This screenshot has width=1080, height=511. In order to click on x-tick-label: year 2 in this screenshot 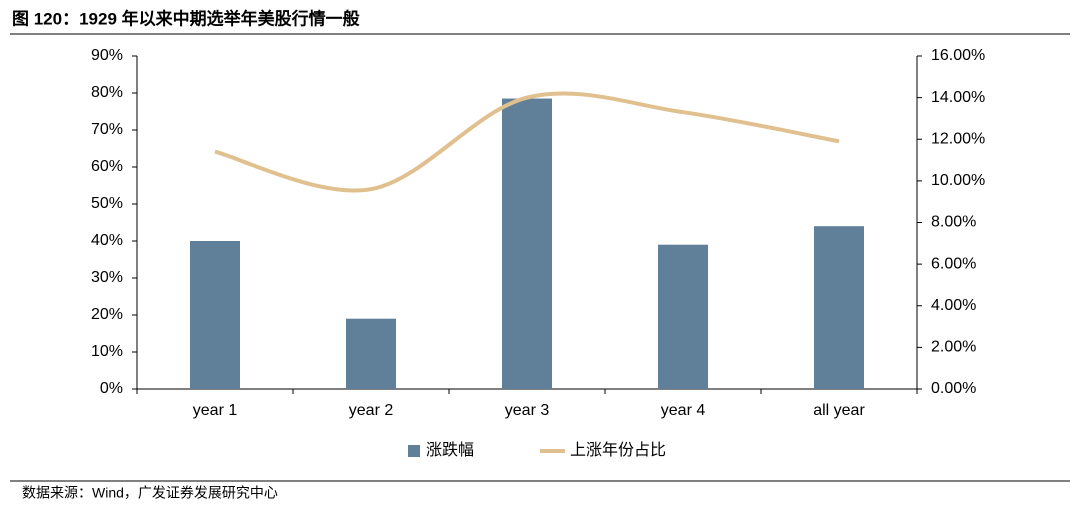, I will do `click(371, 410)`.